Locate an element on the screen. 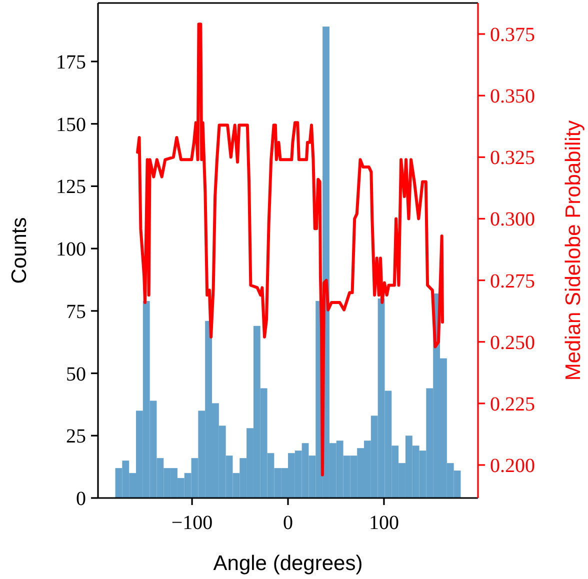  y2-tick-label: 0.250 is located at coordinates (512, 343).